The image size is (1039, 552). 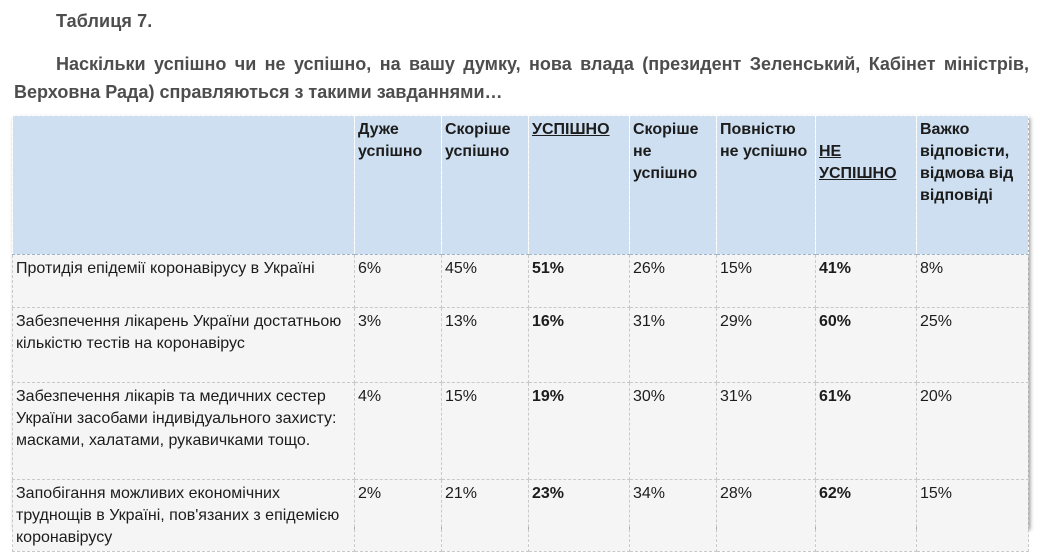 What do you see at coordinates (579, 431) in the screenshot?
I see `successful-total-cell: 19%` at bounding box center [579, 431].